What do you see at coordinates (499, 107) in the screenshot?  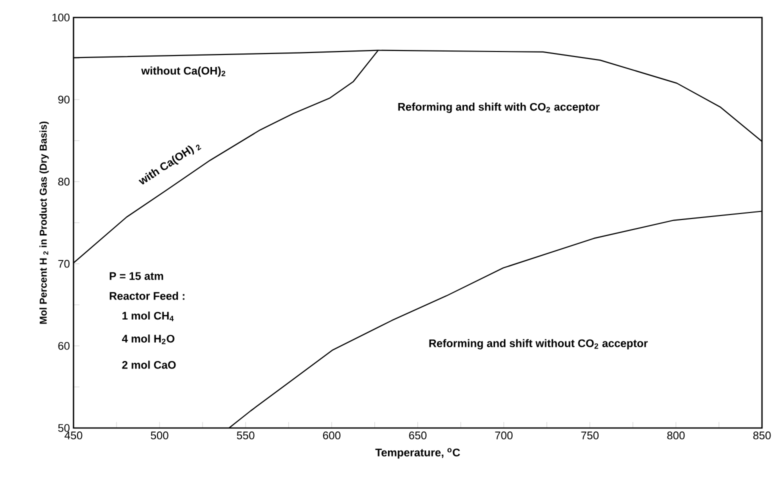 I see `annotation: Reforming and shift with CO$_{2}$ acceptor` at bounding box center [499, 107].